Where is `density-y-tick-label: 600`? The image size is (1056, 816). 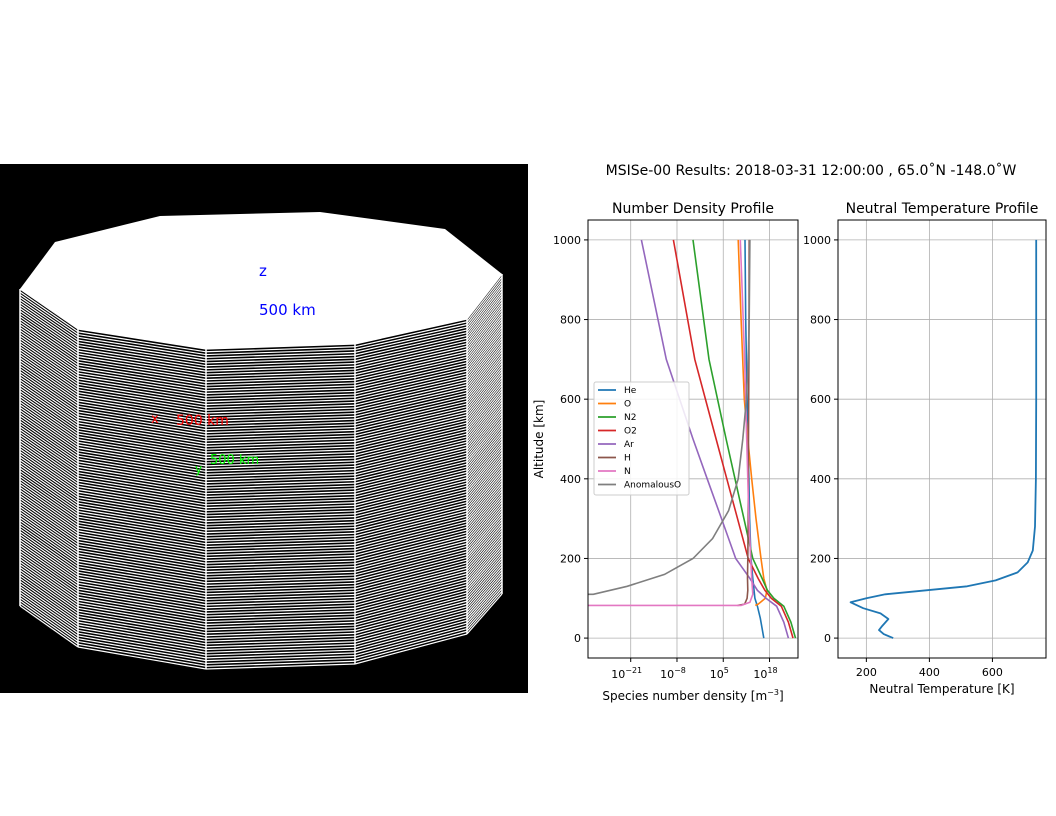
density-y-tick-label: 600 is located at coordinates (570, 399).